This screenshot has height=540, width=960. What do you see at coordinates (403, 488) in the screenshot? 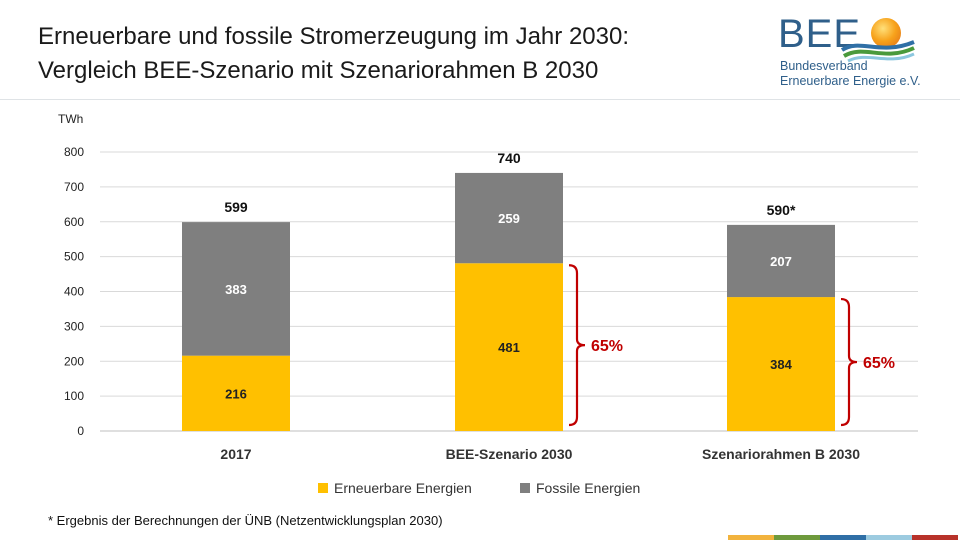
I see `legend-label-0: Erneuerbare Energien` at bounding box center [403, 488].